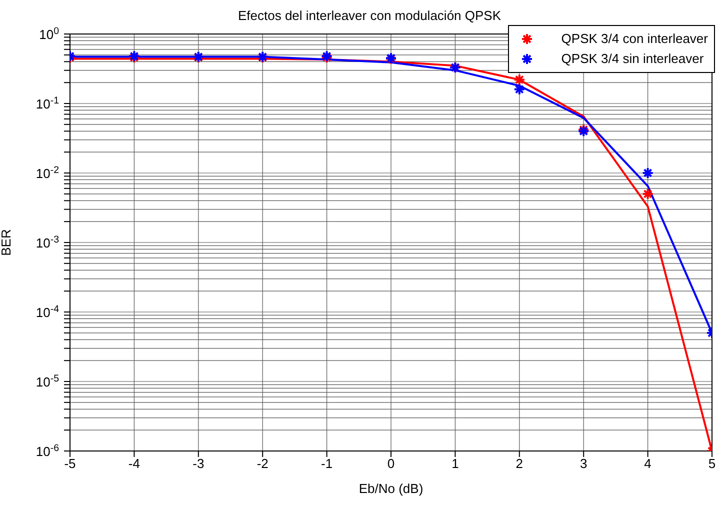  Describe the element at coordinates (370, 15) in the screenshot. I see `chart-title: Efectos del interleaver con modulación QPSK` at that location.